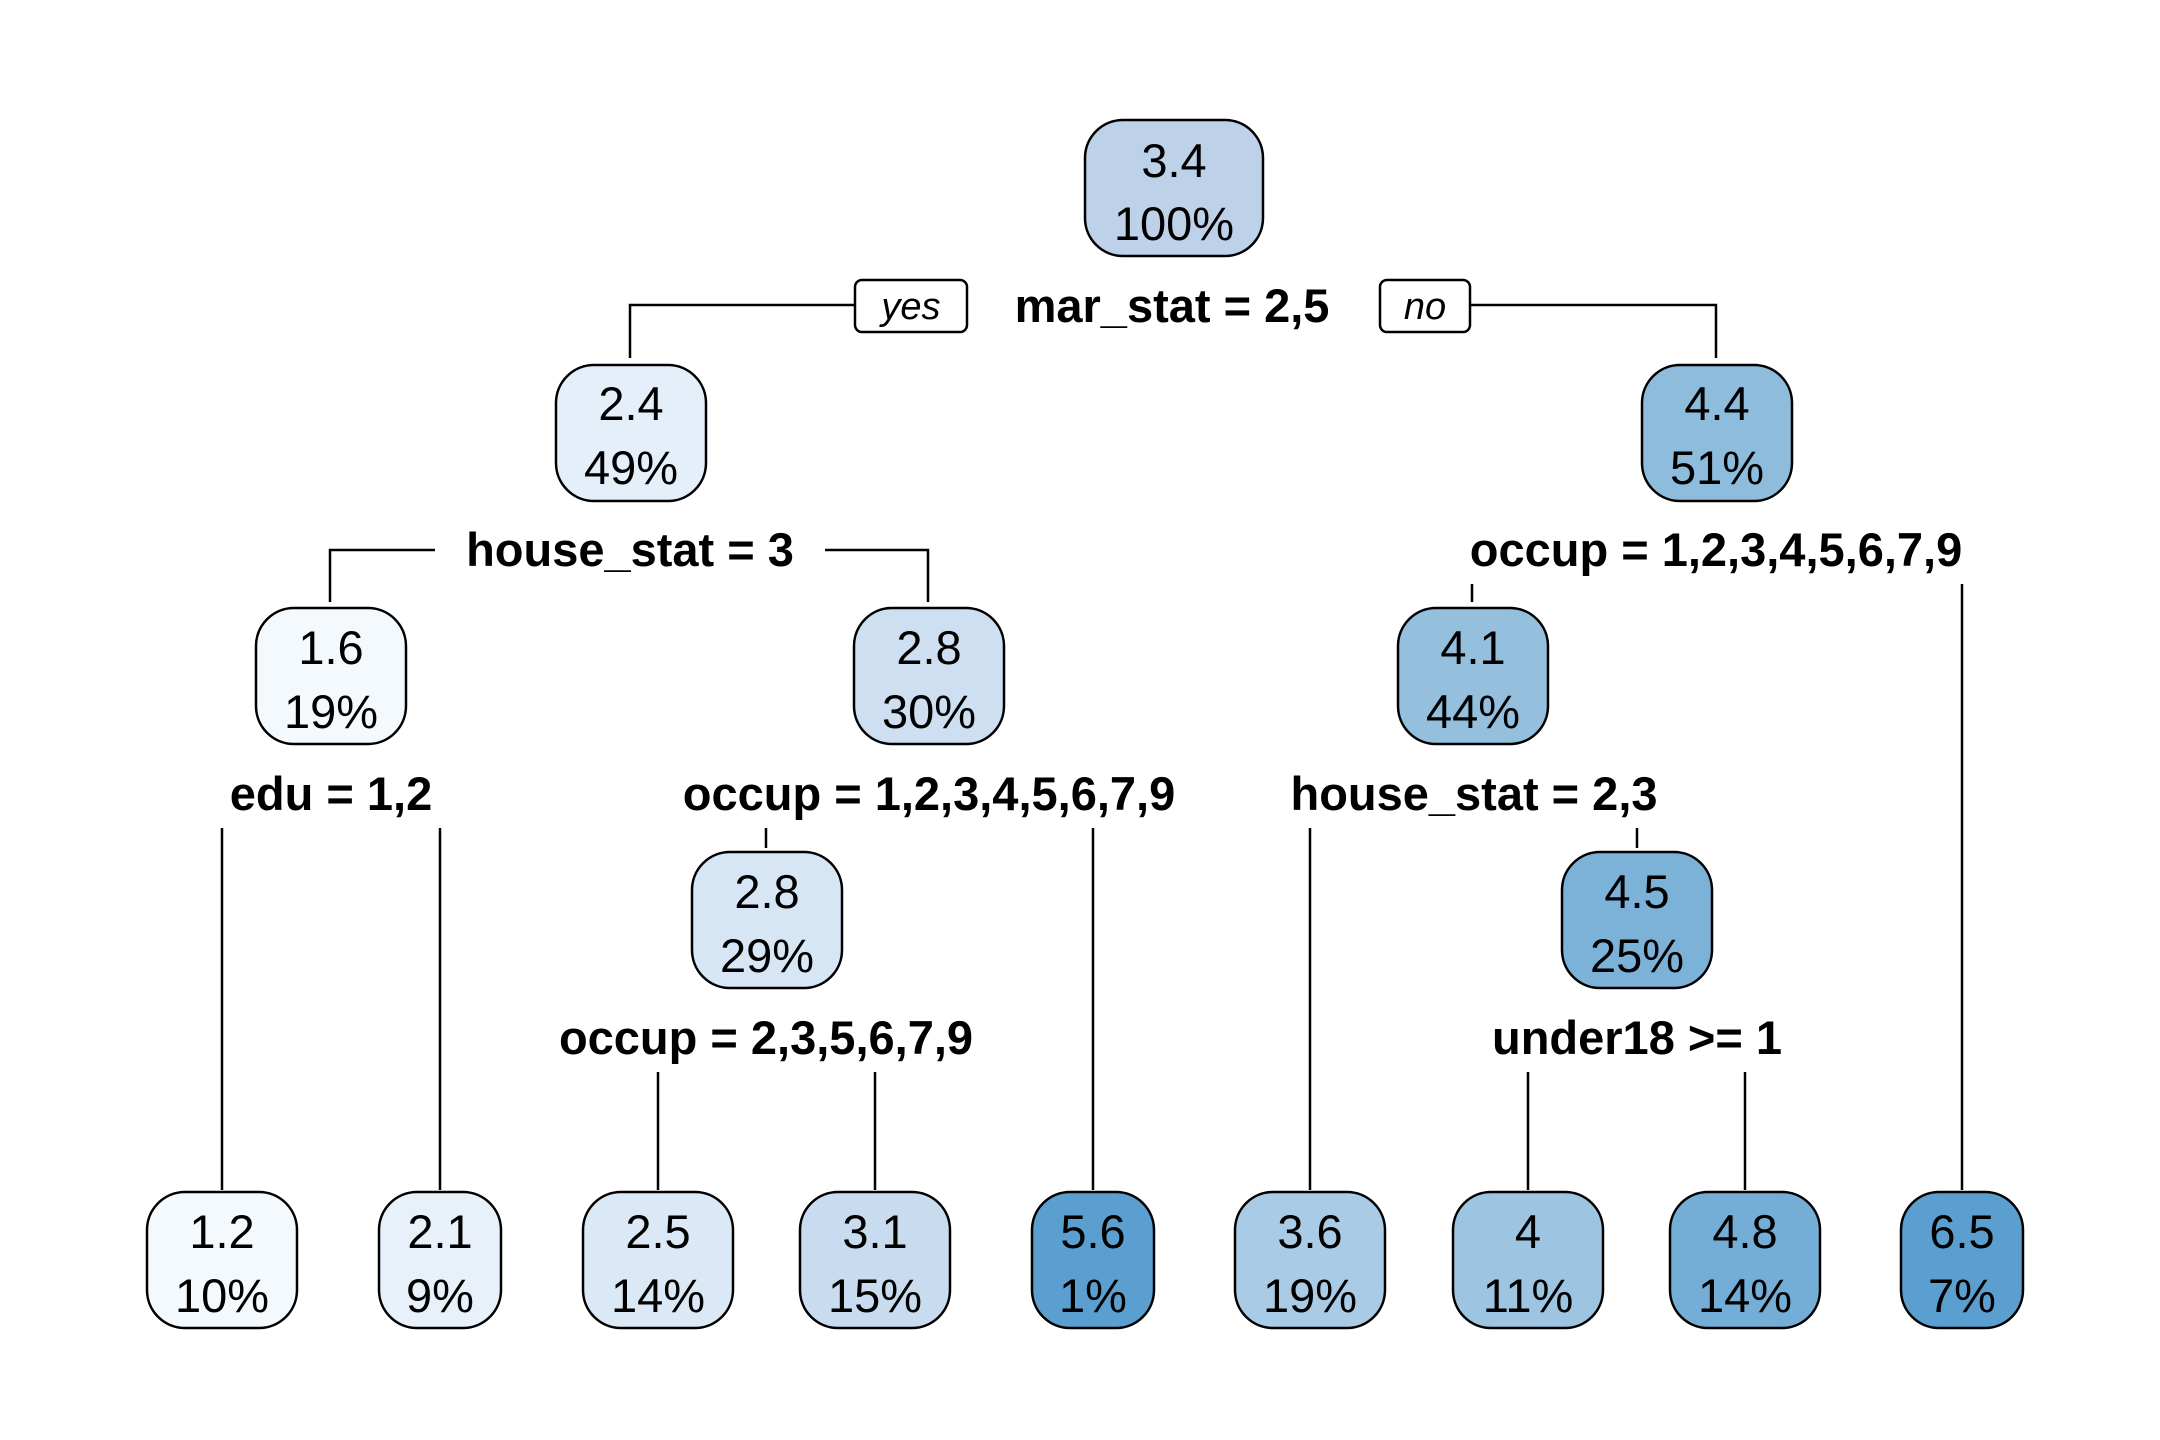 This screenshot has width=2160, height=1440. I want to click on leaf-4: 3.1 15%, so click(875, 1260).